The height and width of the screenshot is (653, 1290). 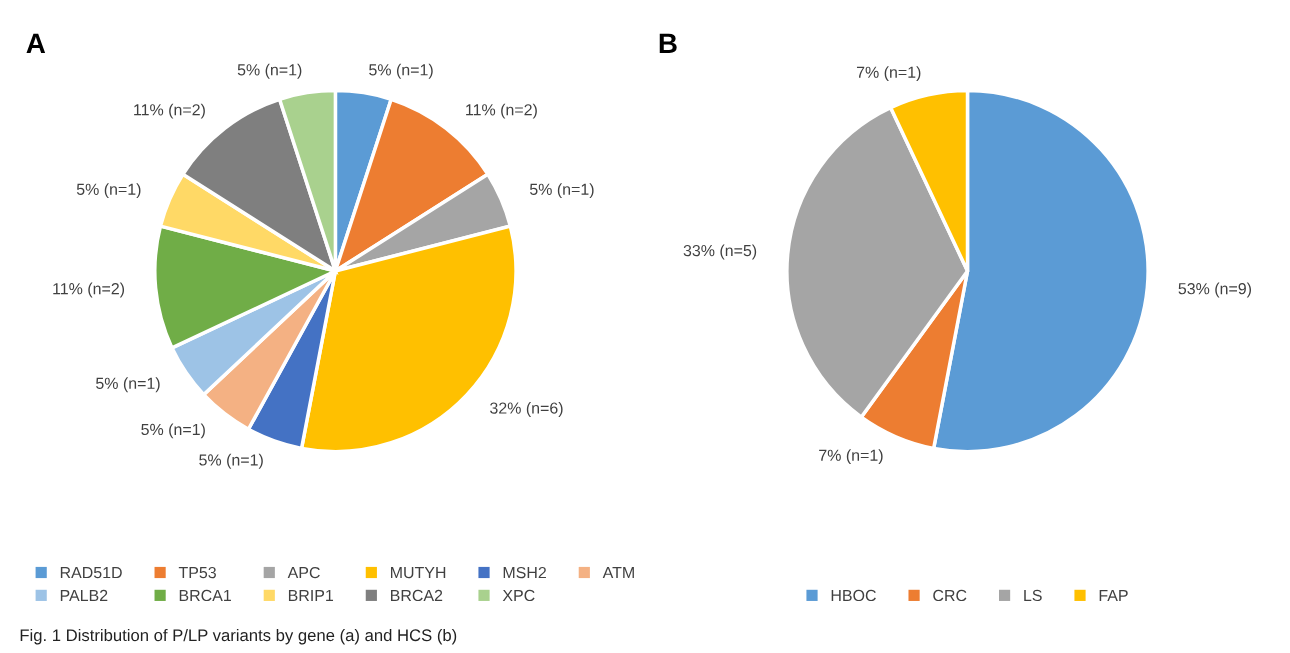 What do you see at coordinates (950, 595) in the screenshot?
I see `legend-label: CRC` at bounding box center [950, 595].